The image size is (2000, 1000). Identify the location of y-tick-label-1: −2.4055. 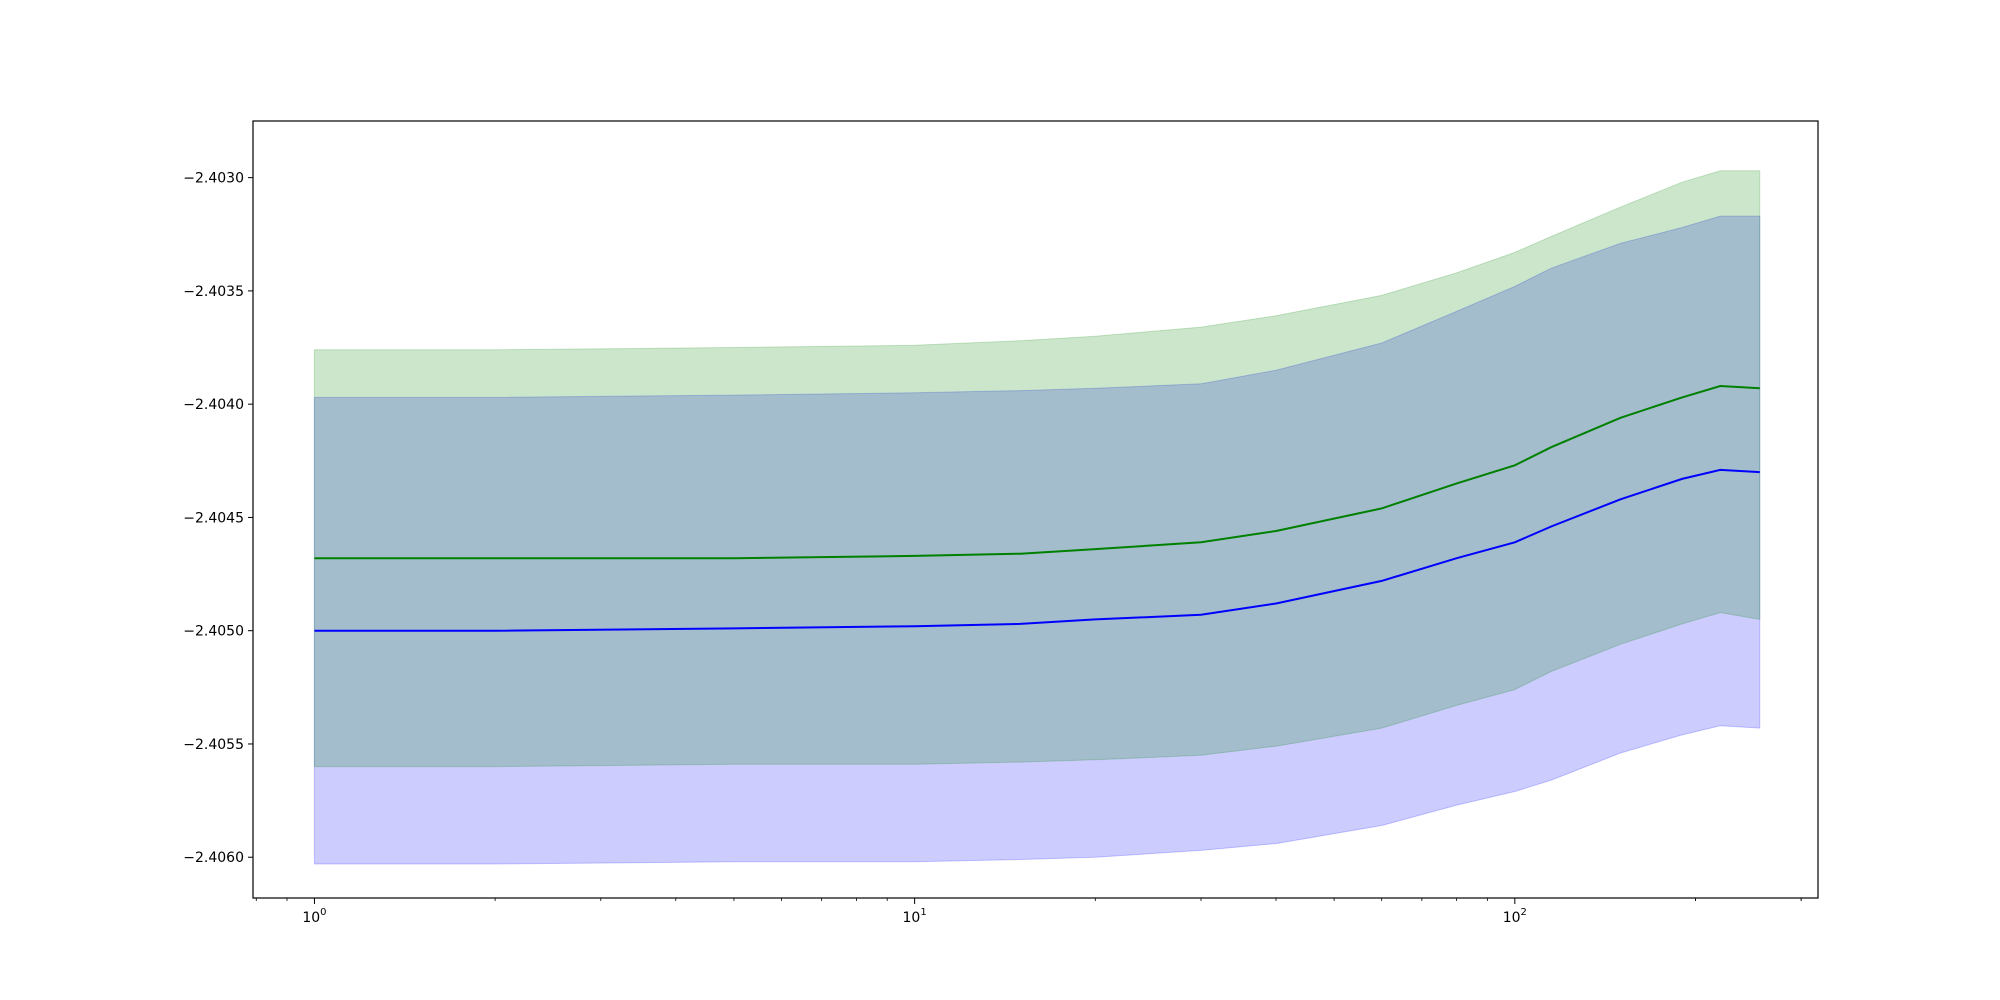
(213, 745).